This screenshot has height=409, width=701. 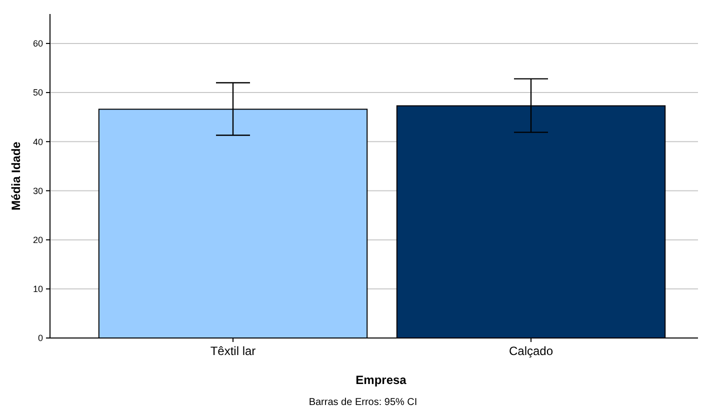 What do you see at coordinates (40, 338) in the screenshot?
I see `y-tick-label: 0` at bounding box center [40, 338].